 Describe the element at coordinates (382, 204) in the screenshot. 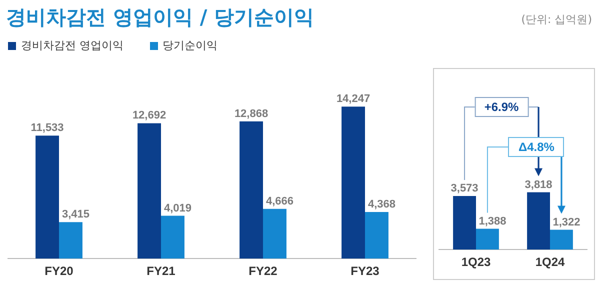

I see `data-label: 4,368` at that location.